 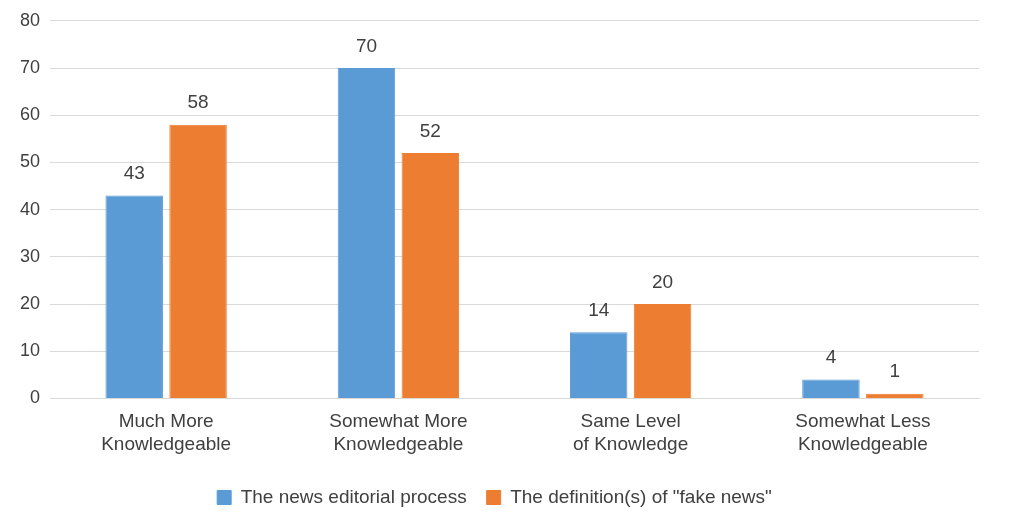 I want to click on y-tick-label: 10, so click(x=30, y=350).